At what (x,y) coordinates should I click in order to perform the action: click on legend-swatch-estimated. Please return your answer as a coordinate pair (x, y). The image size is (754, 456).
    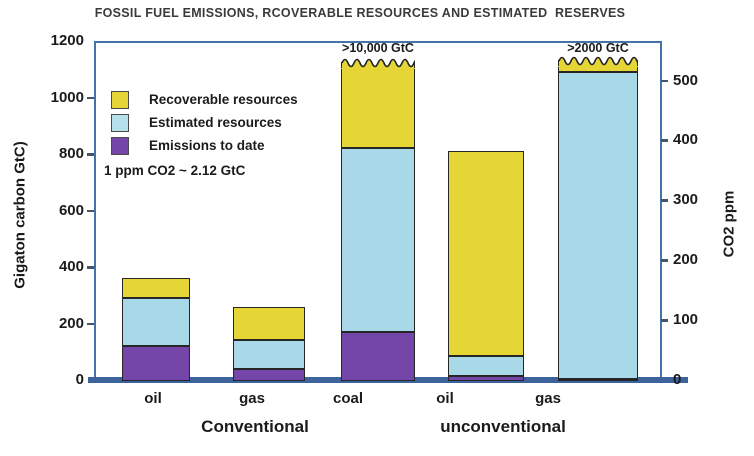
    Looking at the image, I should click on (120, 123).